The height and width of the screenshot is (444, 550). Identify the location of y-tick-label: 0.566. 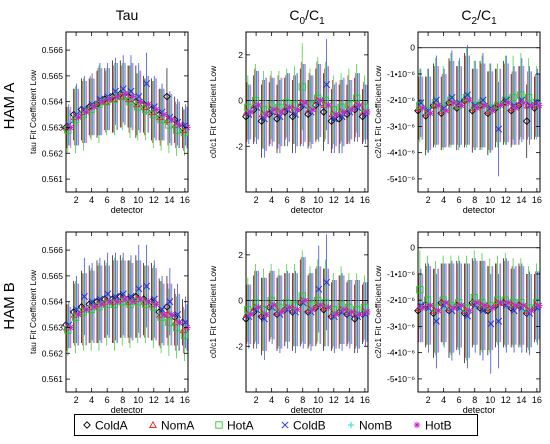
(53, 50).